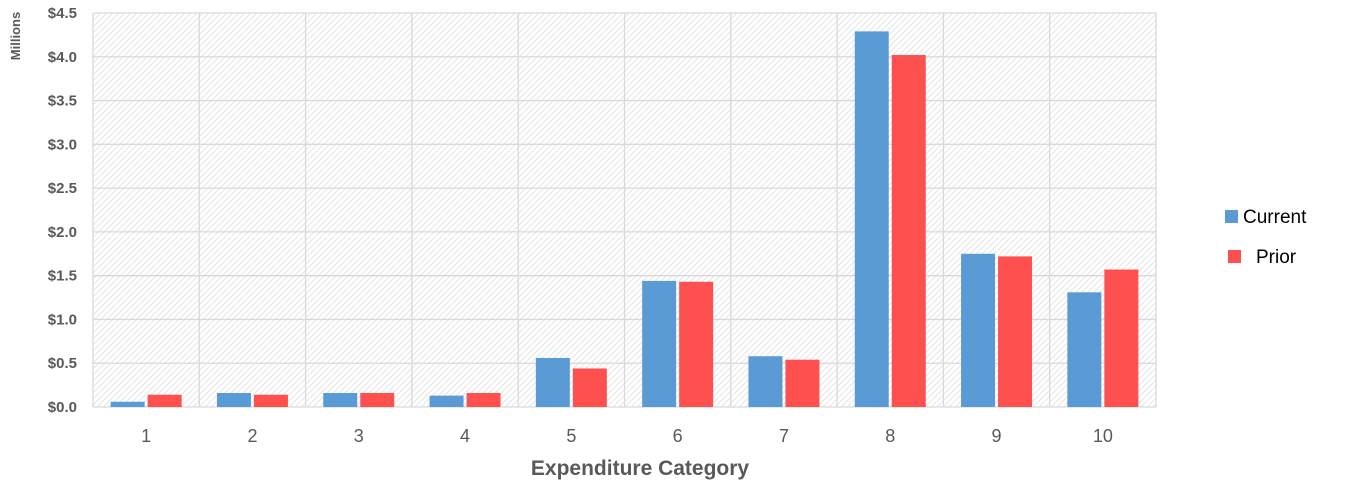 Image resolution: width=1350 pixels, height=486 pixels. What do you see at coordinates (1103, 436) in the screenshot?
I see `x-tick-label: 10` at bounding box center [1103, 436].